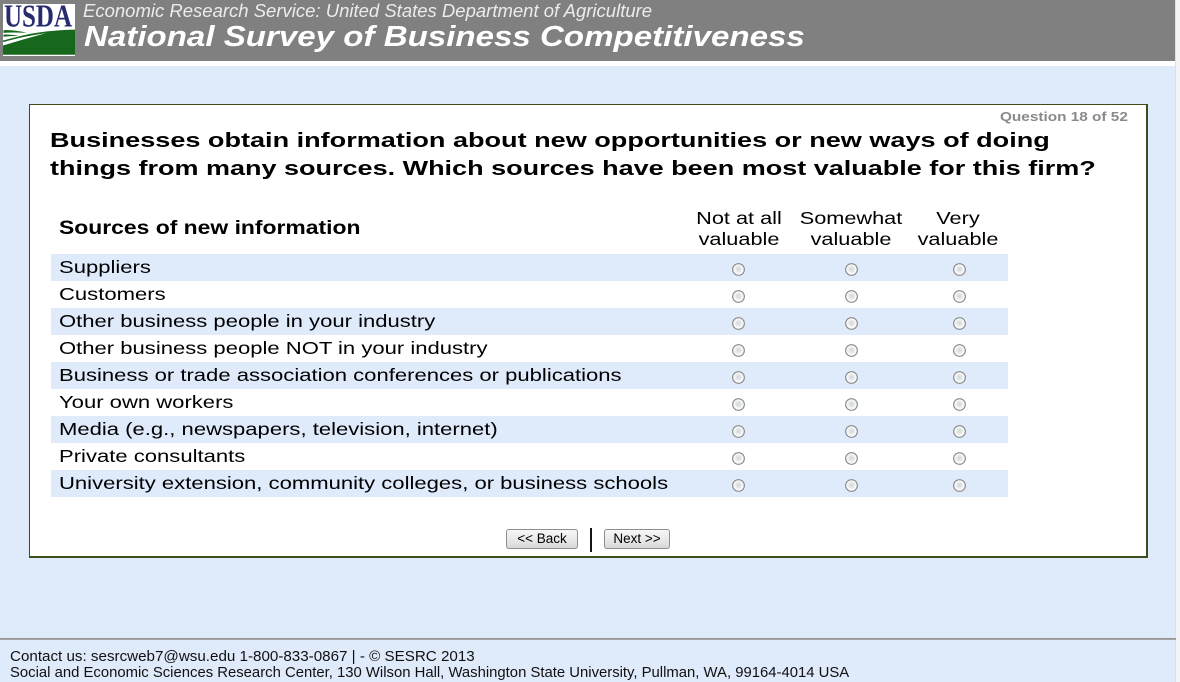  What do you see at coordinates (38, 19) in the screenshot?
I see `svg-text: USDA` at bounding box center [38, 19].